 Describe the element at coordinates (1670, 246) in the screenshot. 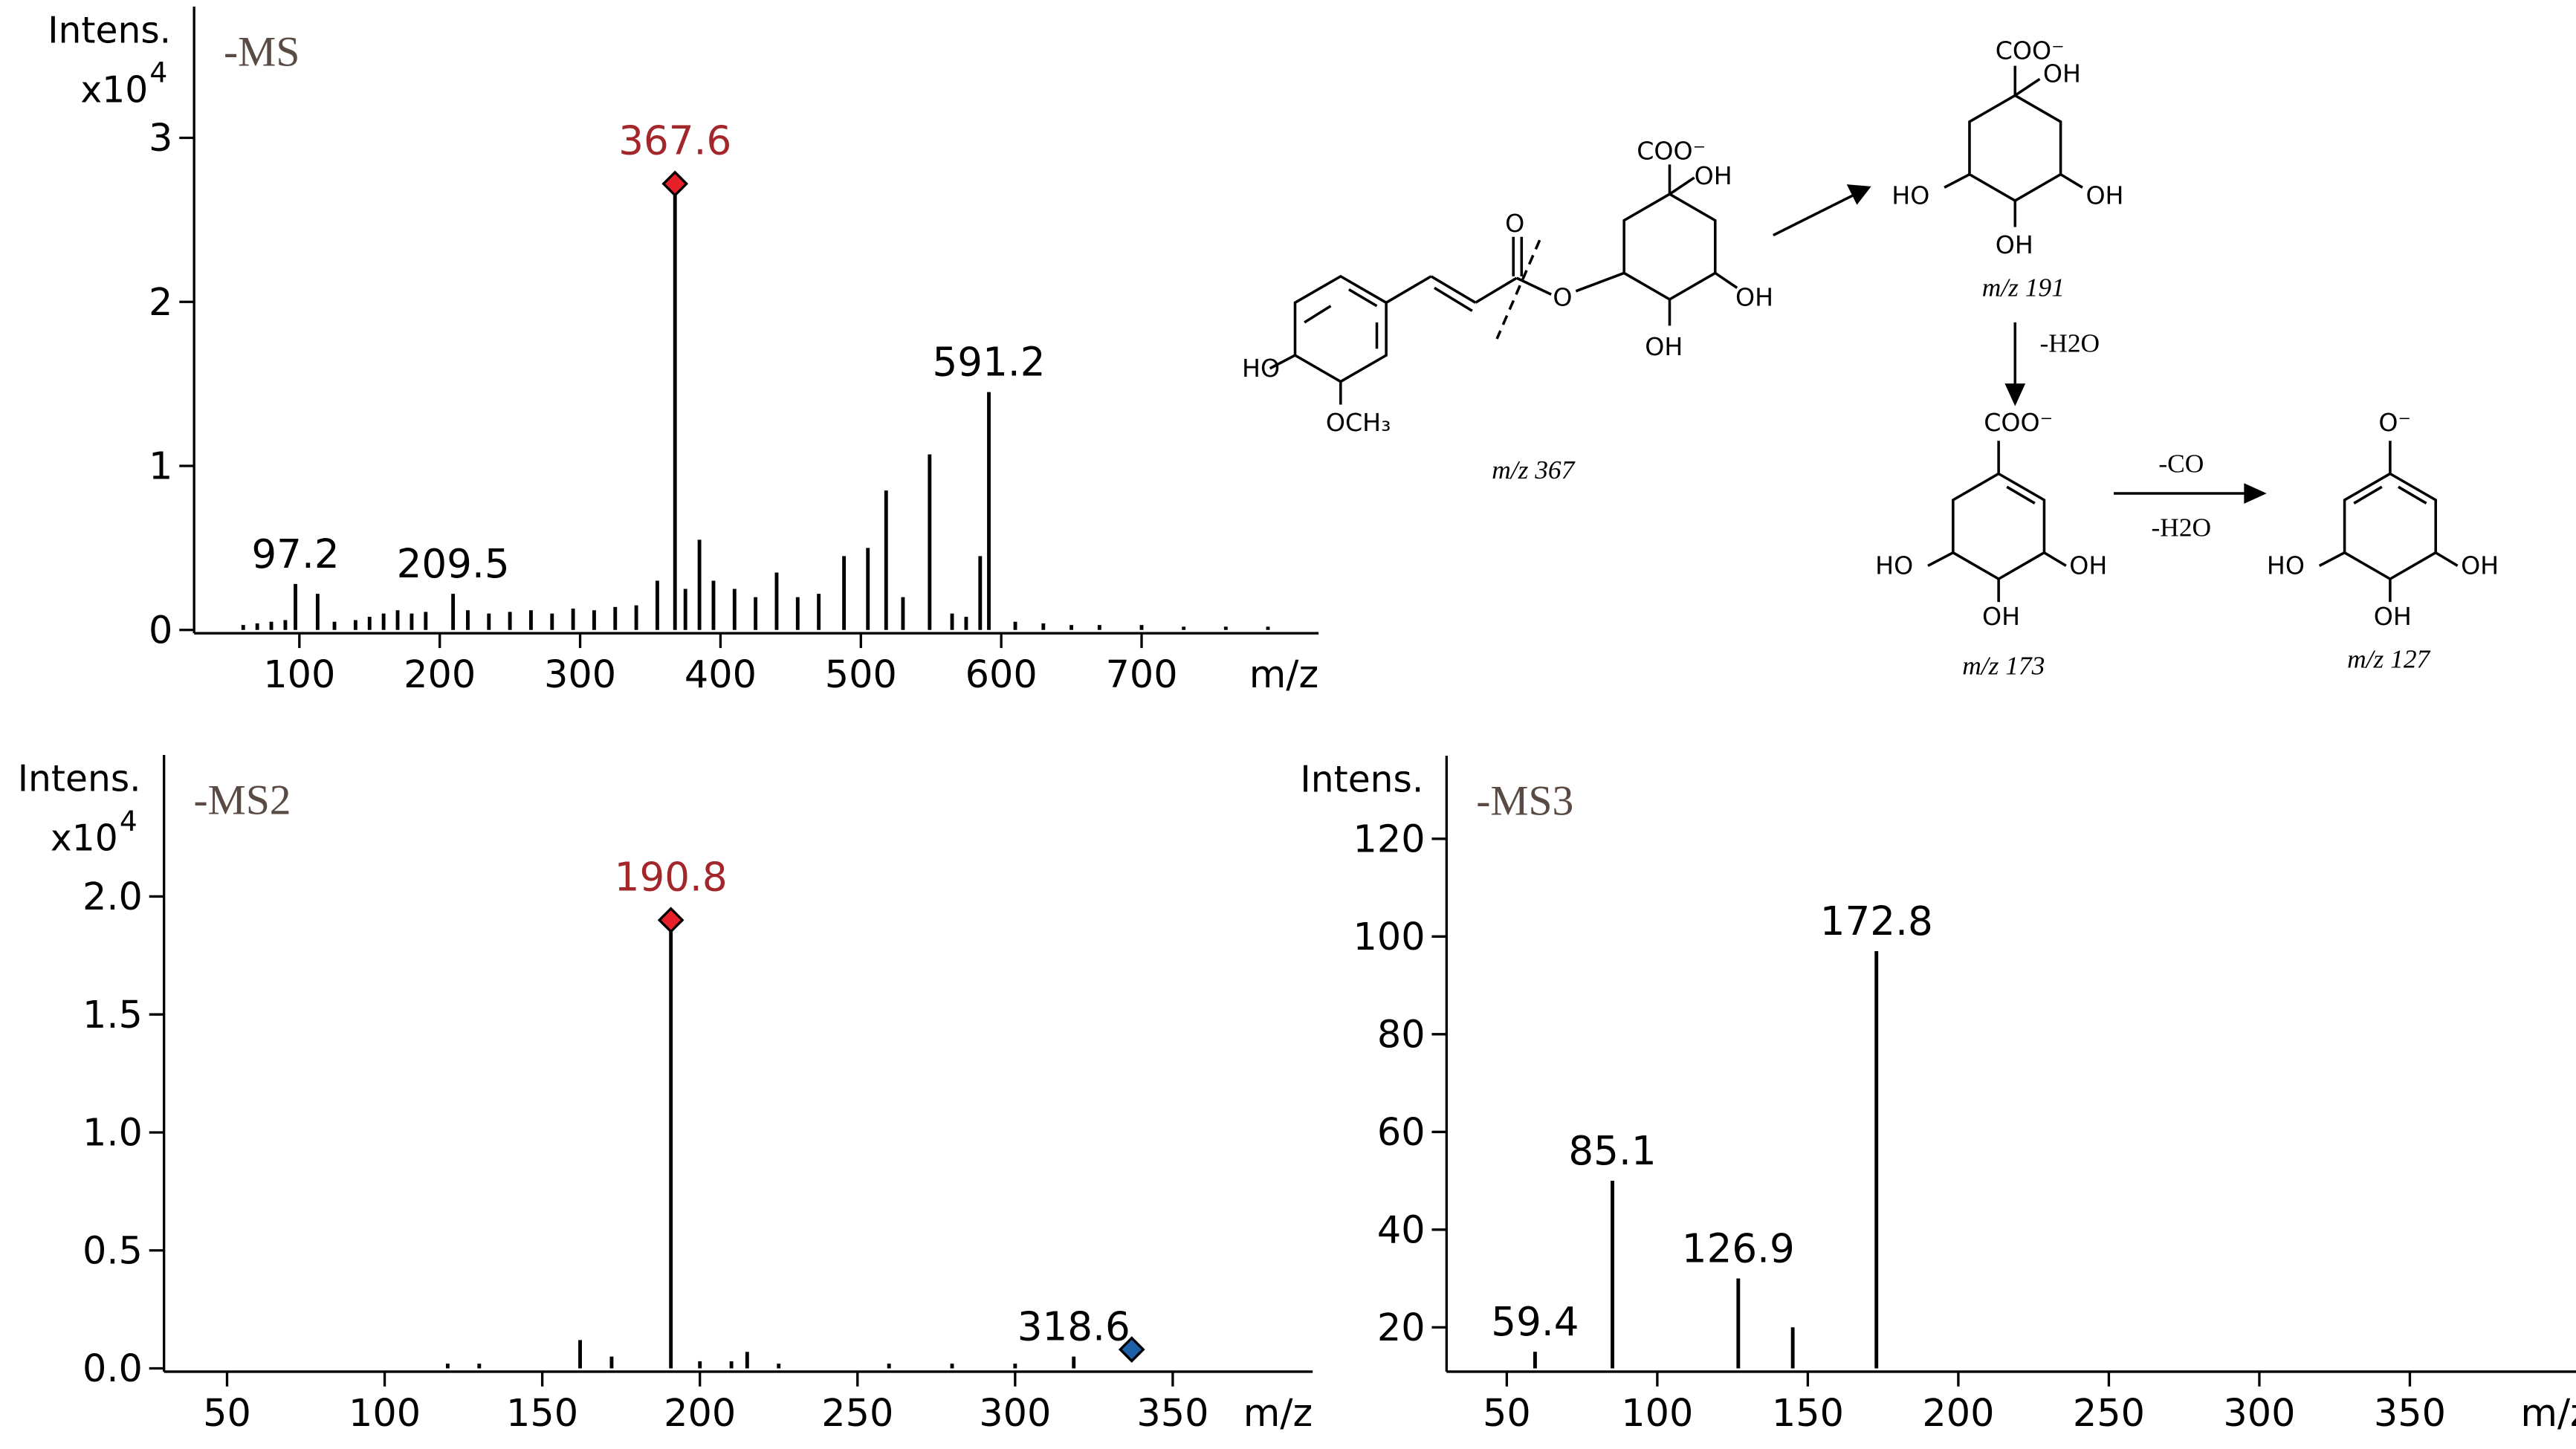

I see `cyclohexane-ring` at that location.